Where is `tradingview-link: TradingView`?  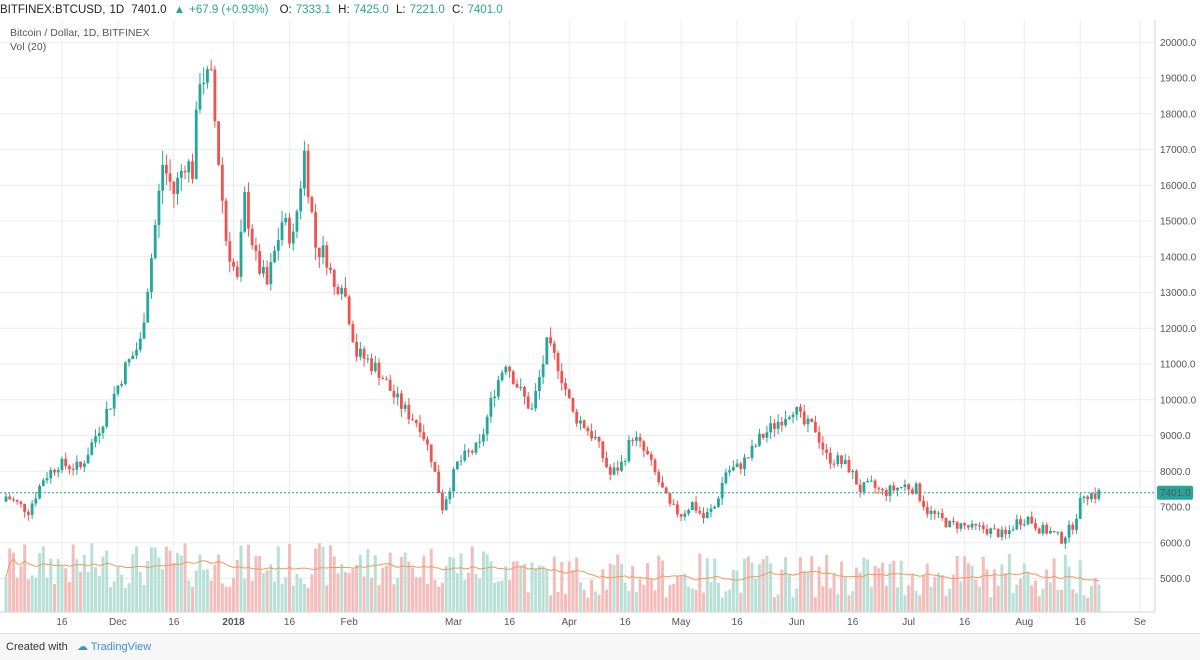
tradingview-link: TradingView is located at coordinates (121, 647).